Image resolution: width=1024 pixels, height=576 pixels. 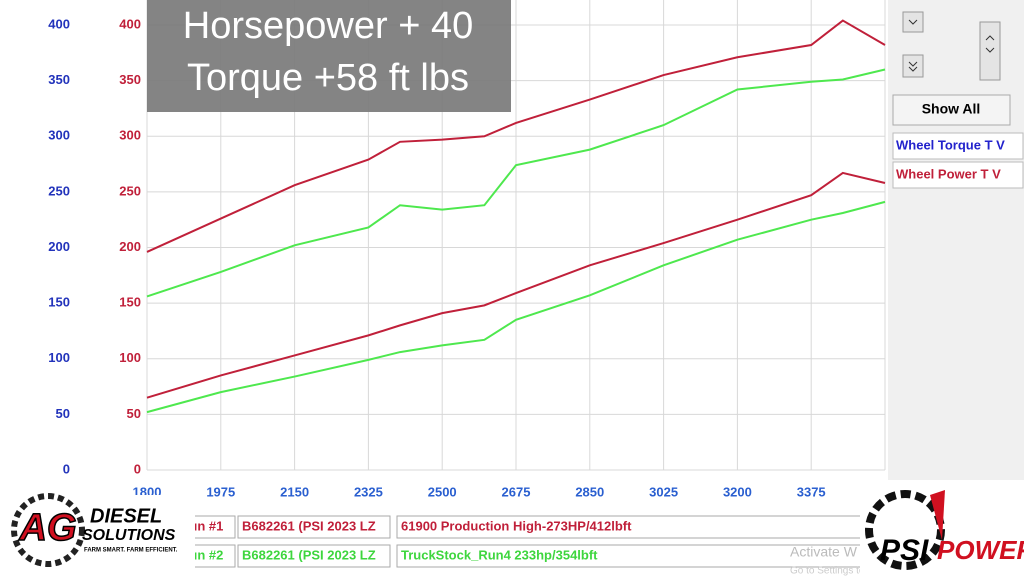 What do you see at coordinates (59, 135) in the screenshot?
I see `y-tick-label: 300` at bounding box center [59, 135].